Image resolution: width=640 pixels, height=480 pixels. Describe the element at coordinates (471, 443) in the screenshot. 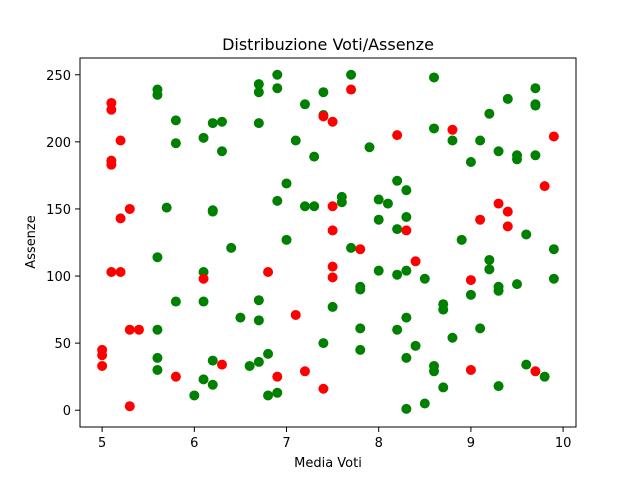

I see `x-tick-label: 9` at that location.